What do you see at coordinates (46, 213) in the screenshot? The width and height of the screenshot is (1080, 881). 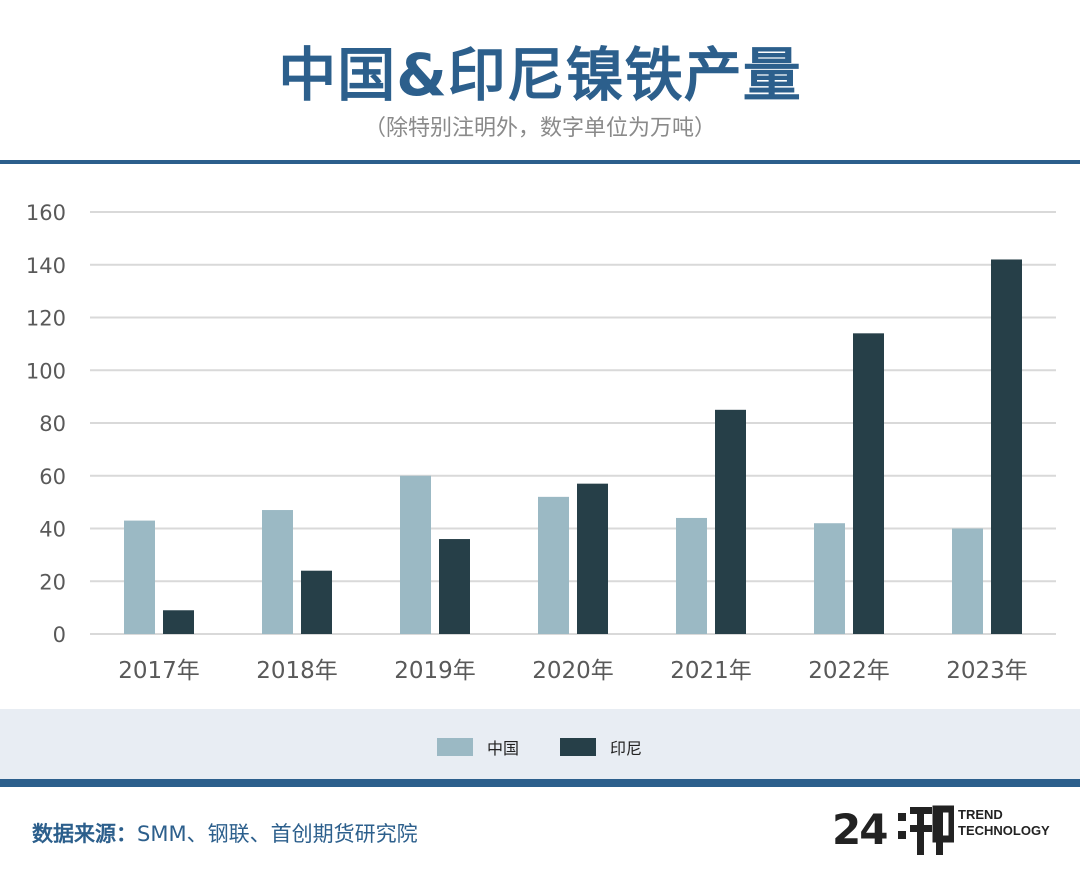 I see `y-tick-label: 160` at bounding box center [46, 213].